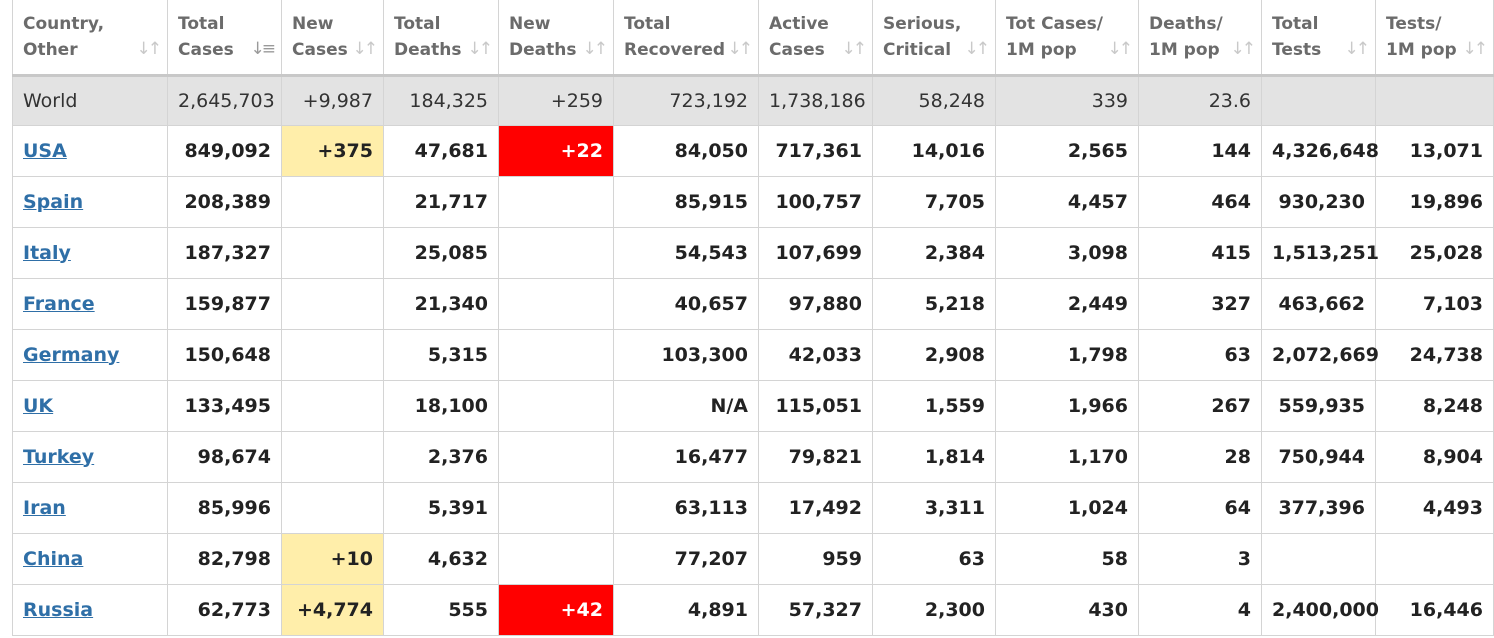 This screenshot has width=1494, height=638. What do you see at coordinates (1200, 201) in the screenshot?
I see `deaths-per-million-cell: 464` at bounding box center [1200, 201].